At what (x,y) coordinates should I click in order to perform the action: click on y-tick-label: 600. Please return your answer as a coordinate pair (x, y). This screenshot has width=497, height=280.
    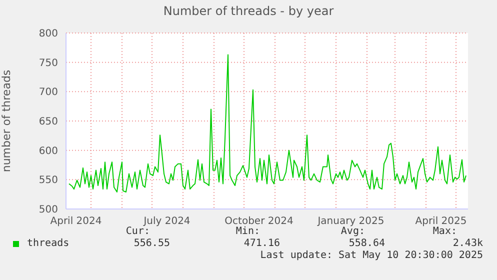
    Looking at the image, I should click on (48, 151).